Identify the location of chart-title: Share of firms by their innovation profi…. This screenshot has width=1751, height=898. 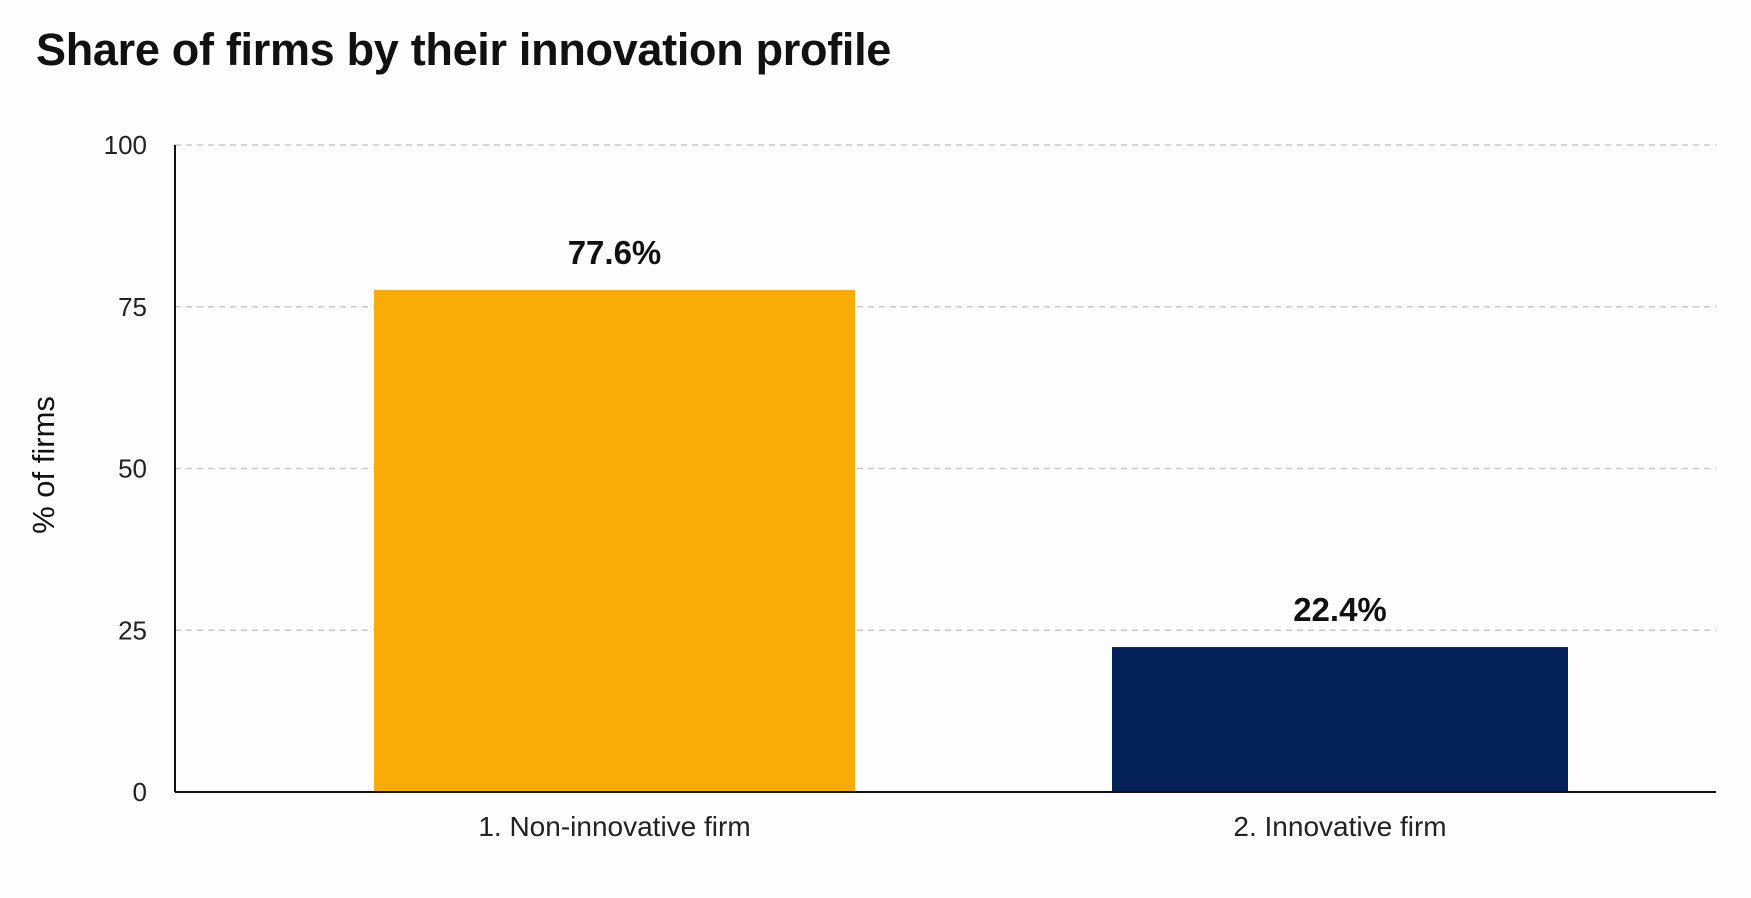
(464, 49).